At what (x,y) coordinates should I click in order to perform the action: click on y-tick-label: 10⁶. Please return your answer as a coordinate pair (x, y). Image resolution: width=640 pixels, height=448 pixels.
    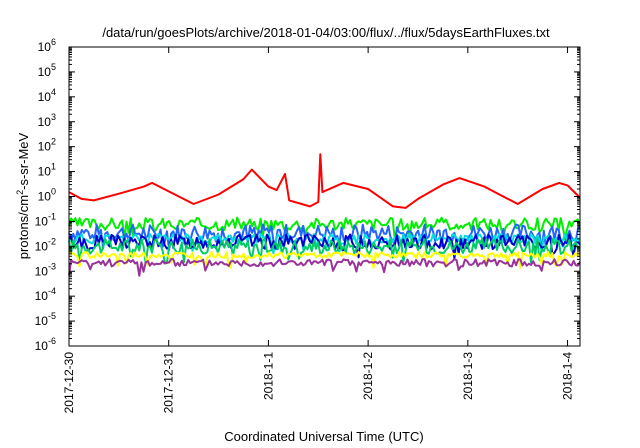
    Looking at the image, I should click on (47, 45).